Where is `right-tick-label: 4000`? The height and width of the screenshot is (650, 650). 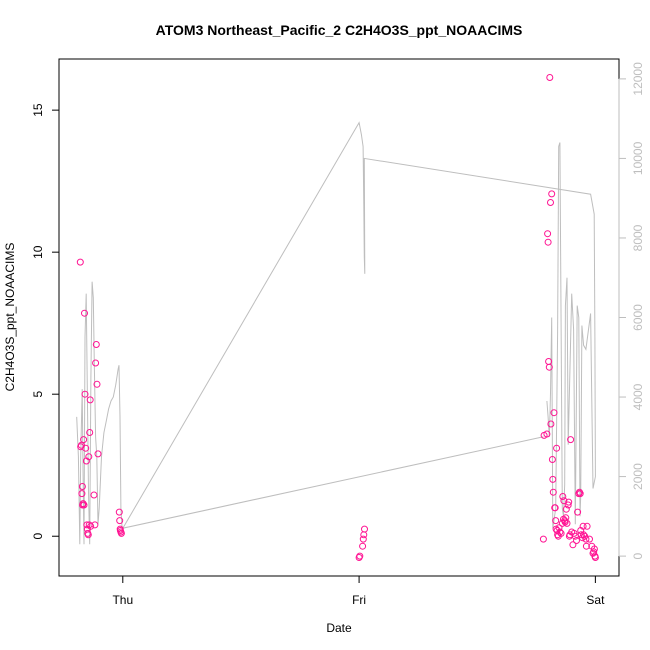 right-tick-label: 4000 is located at coordinates (638, 396).